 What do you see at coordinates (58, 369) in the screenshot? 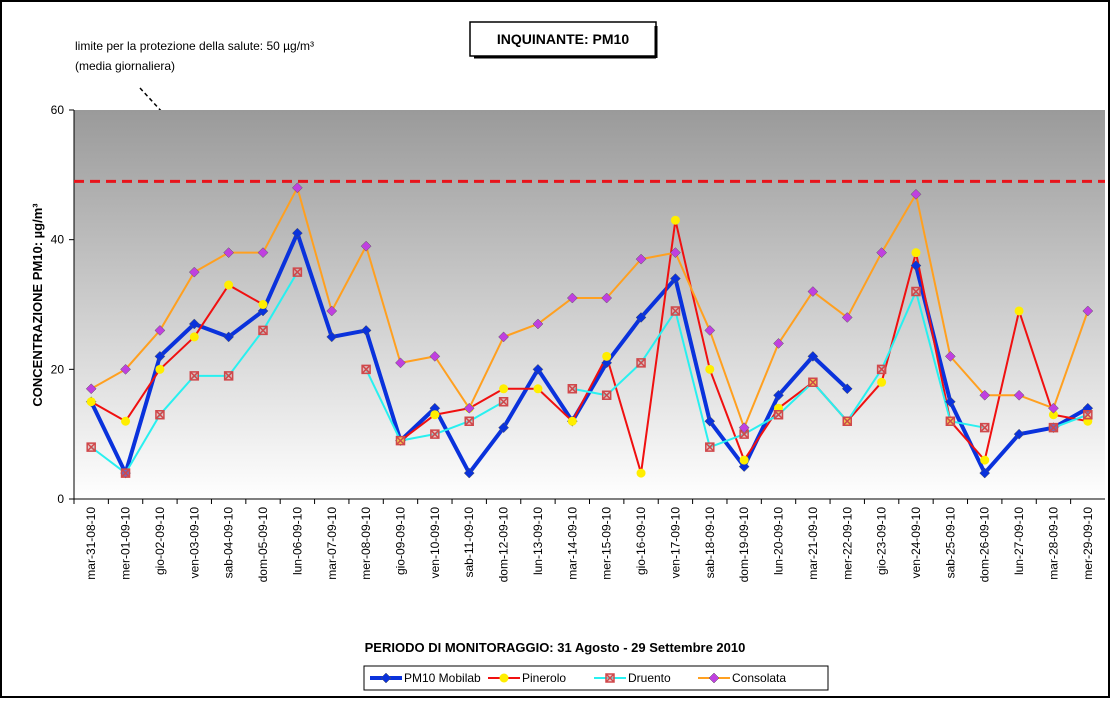
I see `y-tick-label: 20` at bounding box center [58, 369].